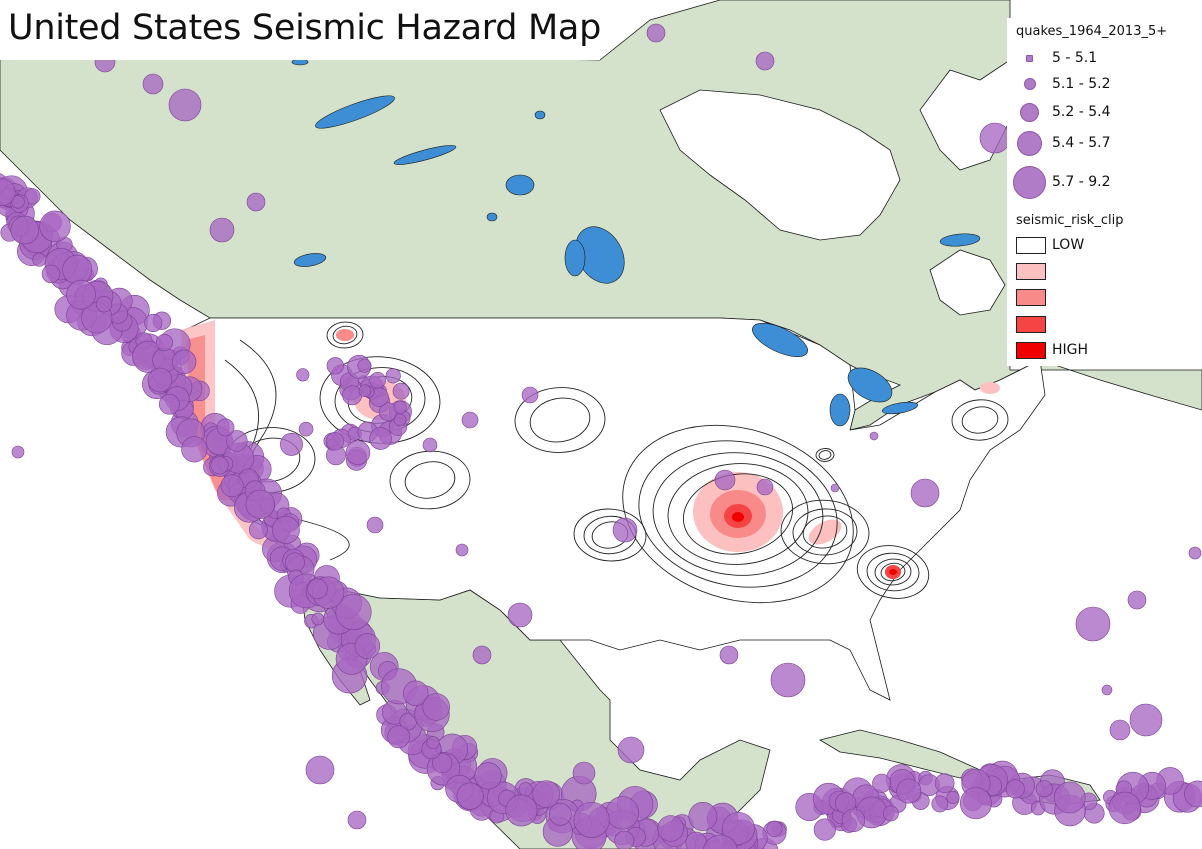 The width and height of the screenshot is (1202, 849). Describe the element at coordinates (304, 28) in the screenshot. I see `map-title: United States Seismic Hazard Map` at that location.